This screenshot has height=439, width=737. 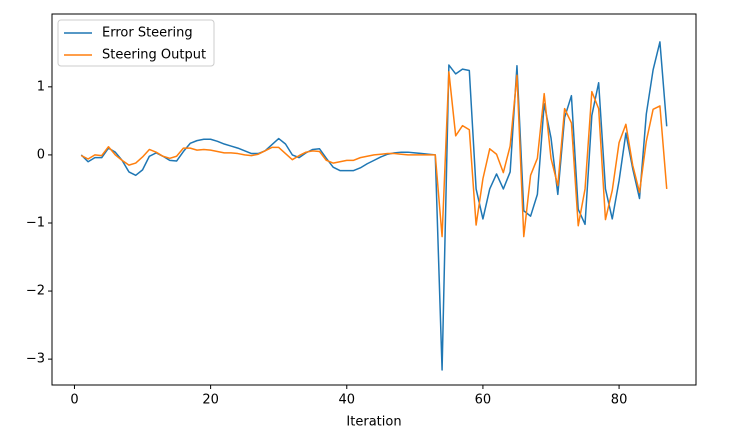 What do you see at coordinates (136, 43) in the screenshot?
I see `legend-box` at bounding box center [136, 43].